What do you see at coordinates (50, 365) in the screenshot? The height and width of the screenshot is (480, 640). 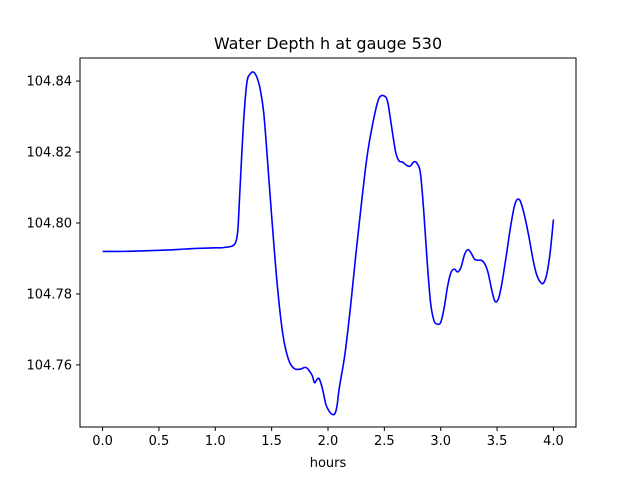 I see `y-tick-label: 104.76` at bounding box center [50, 365].